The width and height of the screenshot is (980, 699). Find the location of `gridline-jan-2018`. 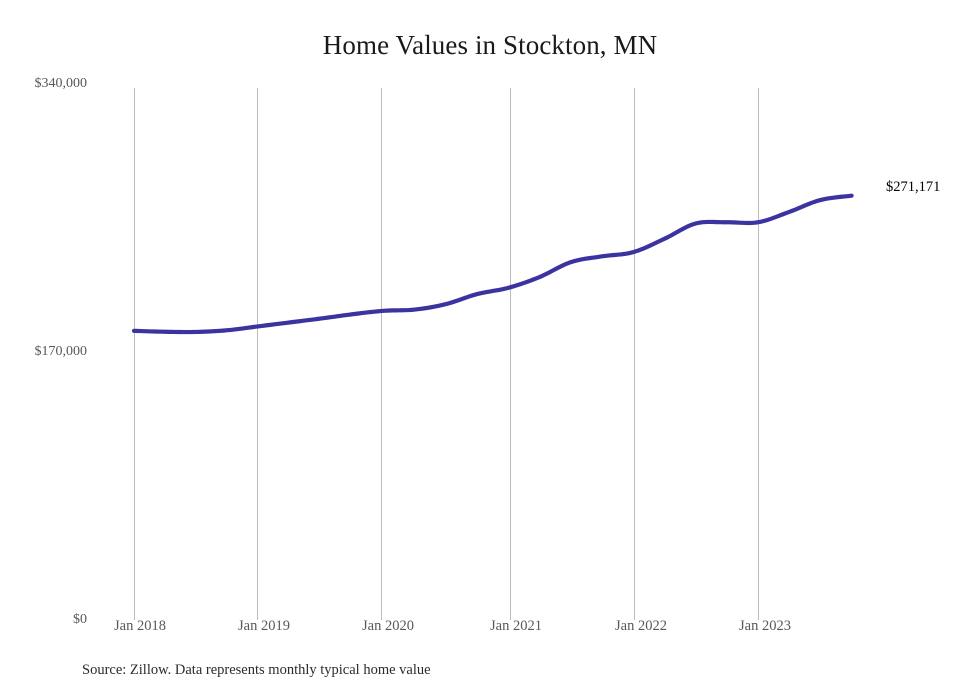

gridline-jan-2018 is located at coordinates (134, 354).